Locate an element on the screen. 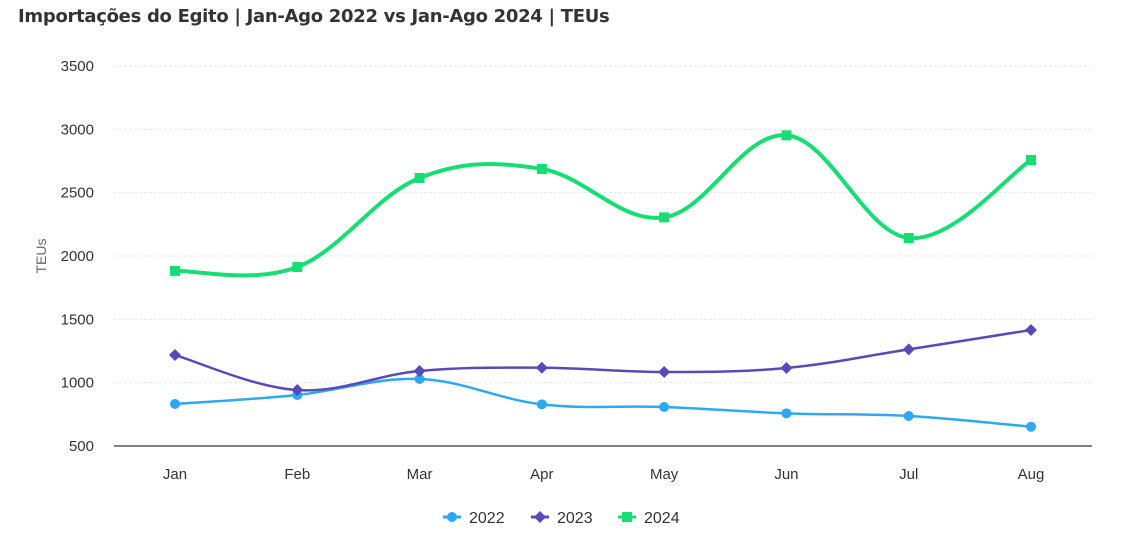  y-axis-label: TEUs is located at coordinates (41, 256).